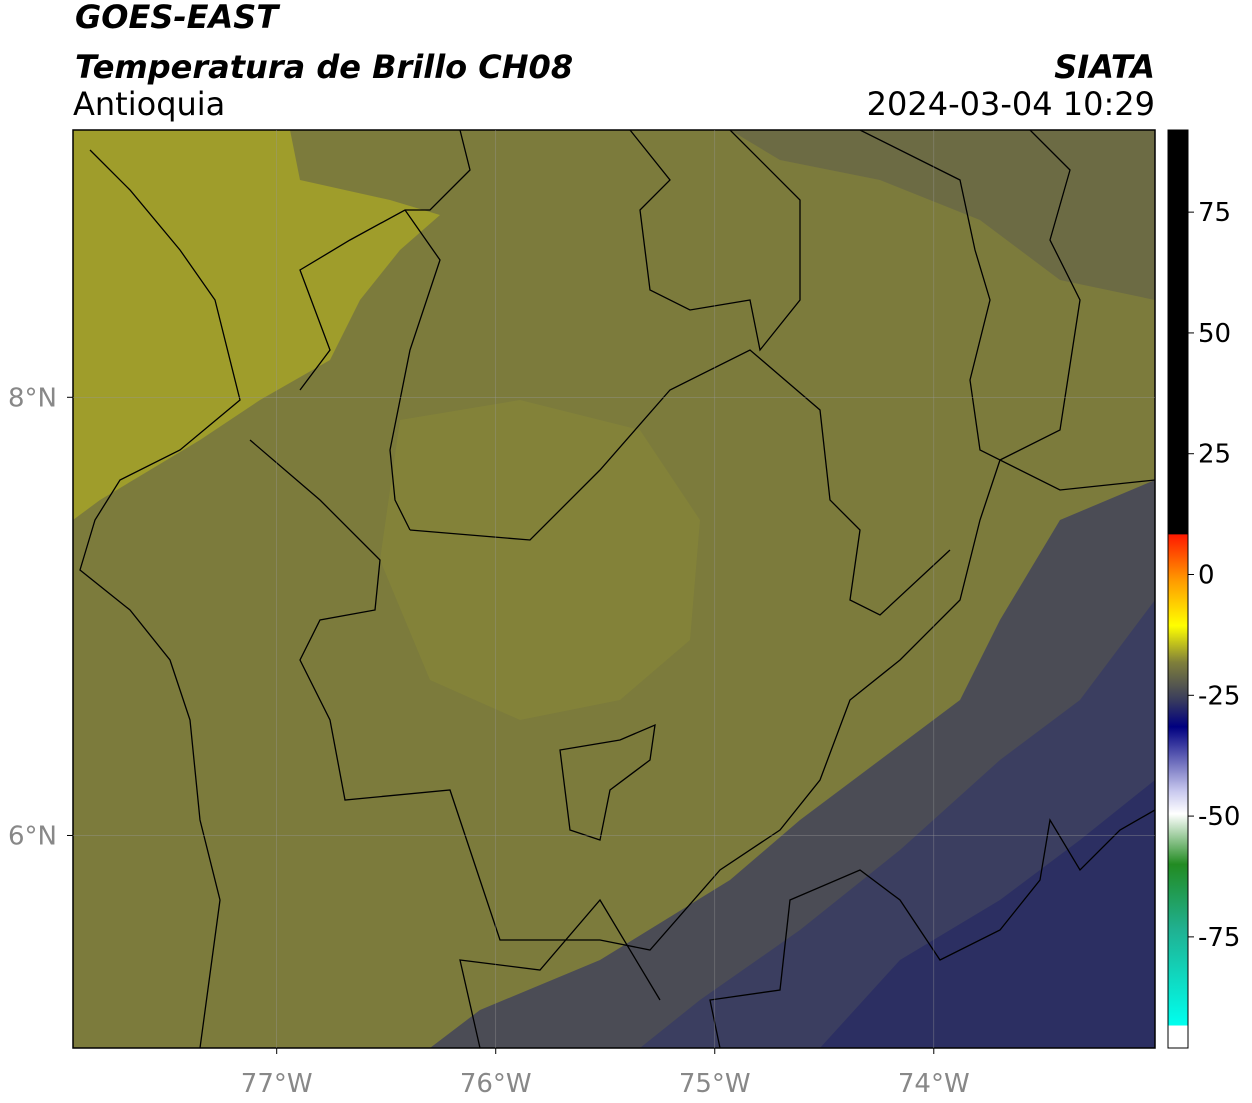  I want to click on colorbar-tick-label: 75, so click(1214, 213).